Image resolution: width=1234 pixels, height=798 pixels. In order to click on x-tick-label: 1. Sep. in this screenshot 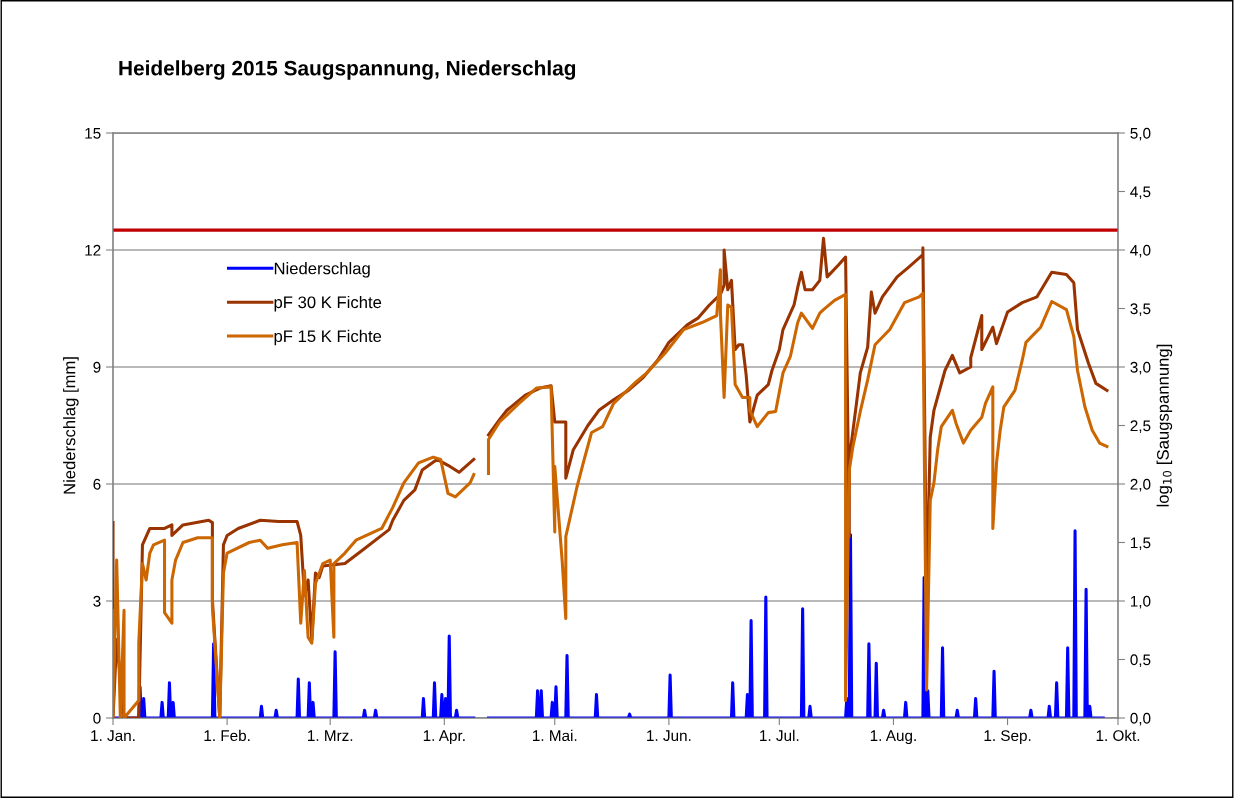, I will do `click(1007, 737)`.